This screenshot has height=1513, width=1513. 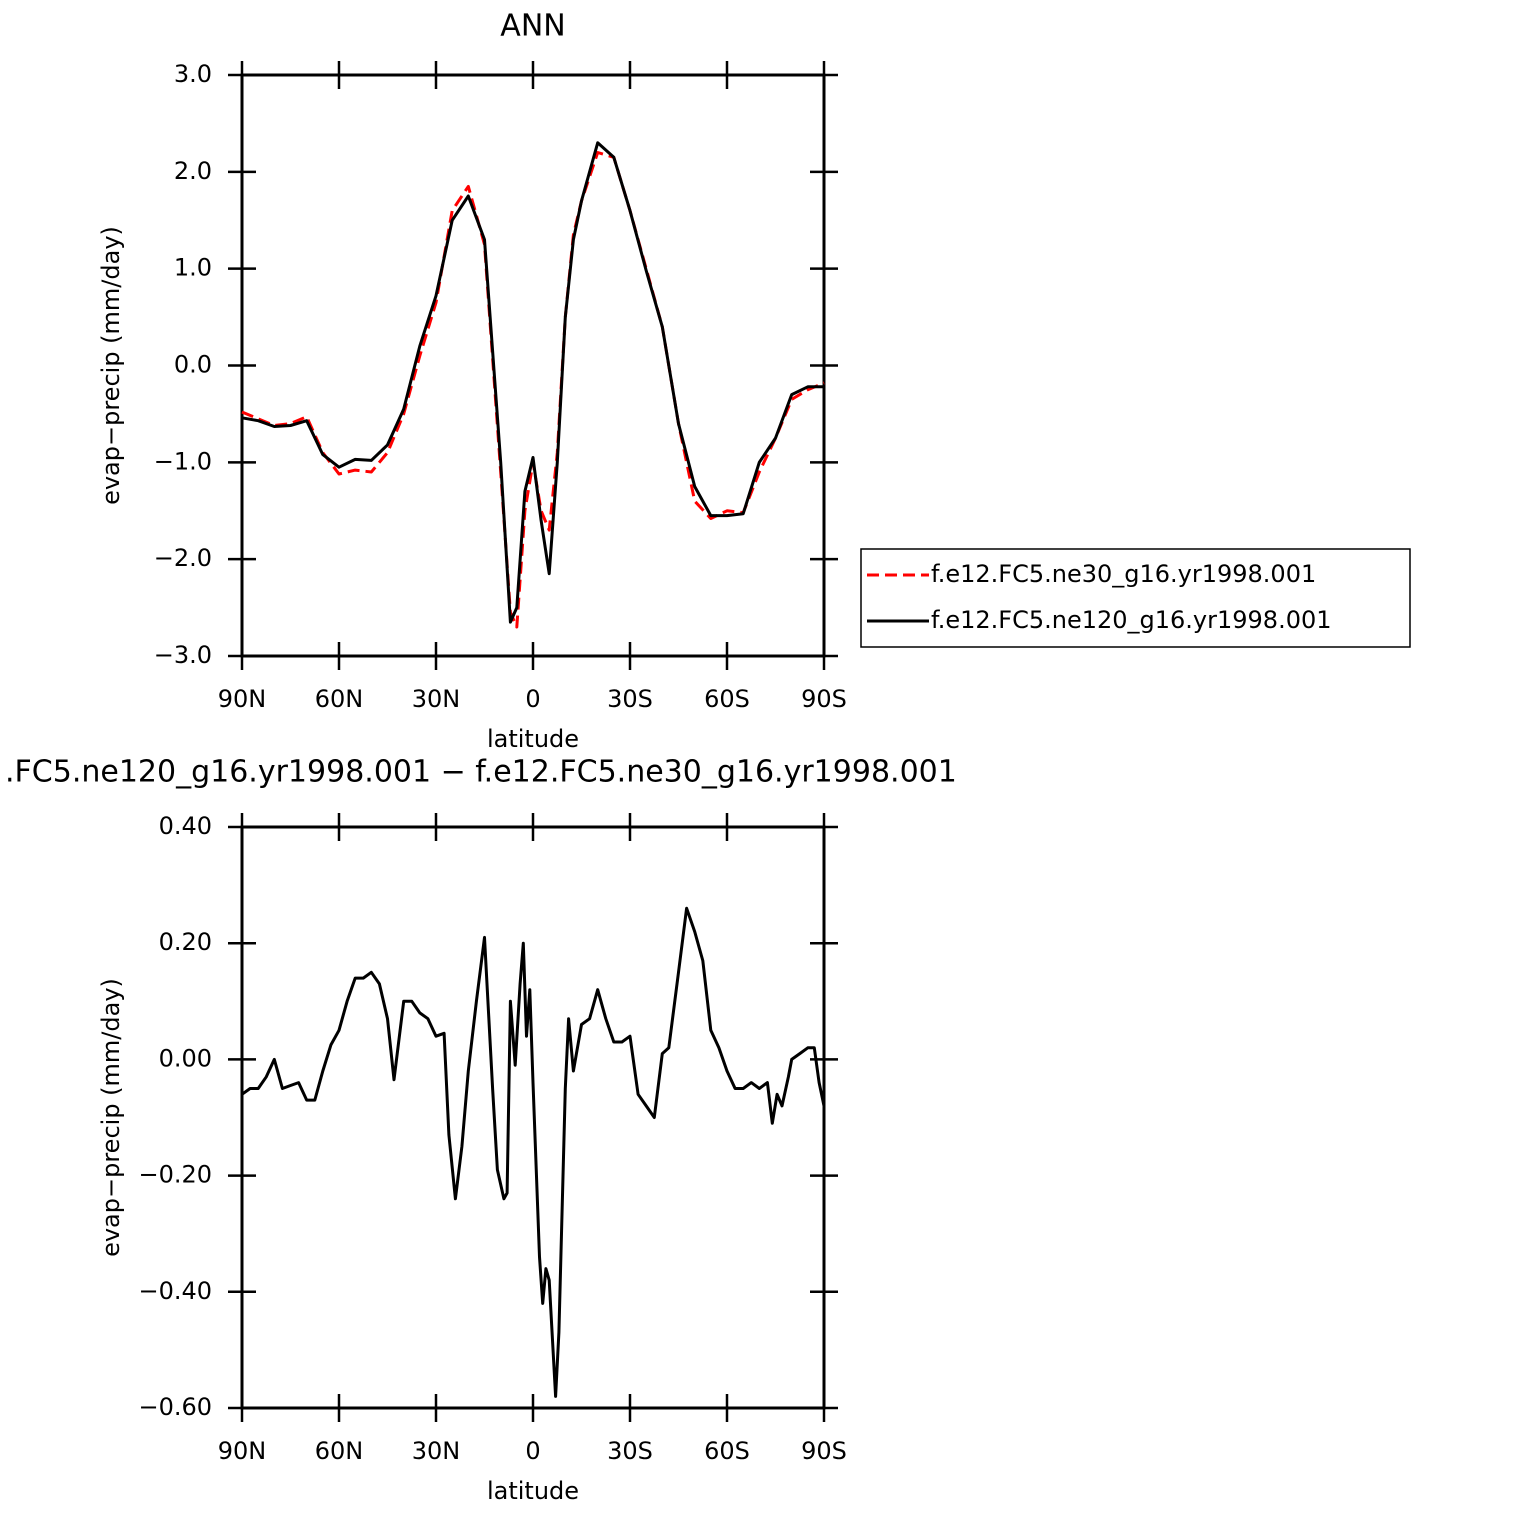 What do you see at coordinates (185, 826) in the screenshot?
I see `y-tick-label: 0.40` at bounding box center [185, 826].